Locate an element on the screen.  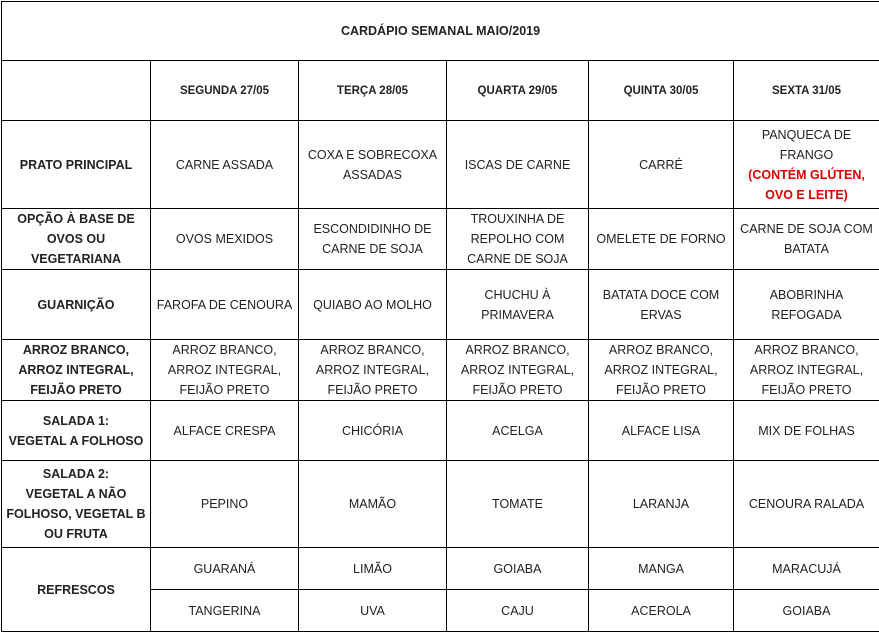
row-label: OPÇÃO À BASE DE OVOS OU VEGETARIANA is located at coordinates (76, 239).